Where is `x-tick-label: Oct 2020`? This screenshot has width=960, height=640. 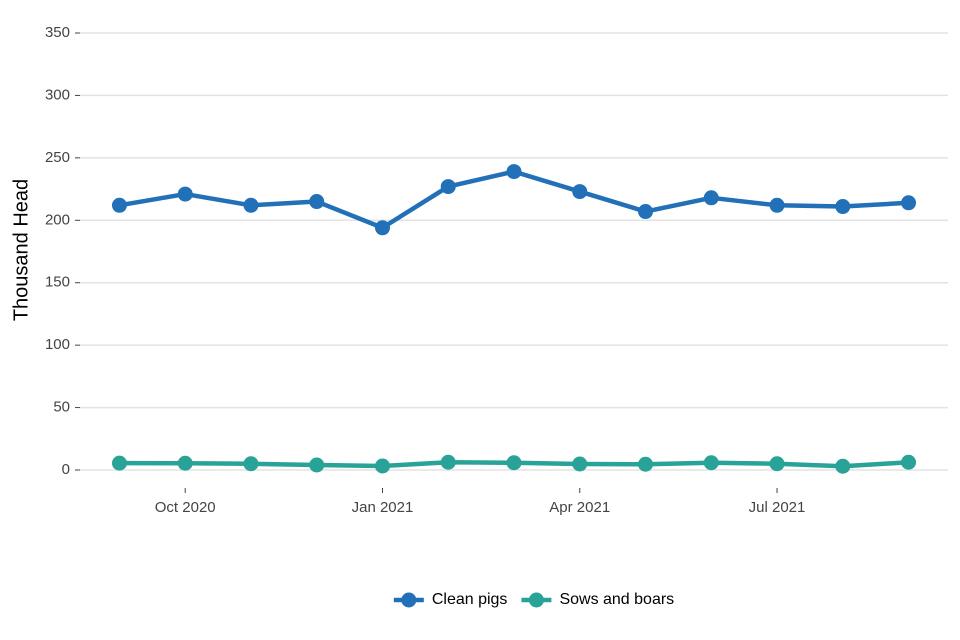
x-tick-label: Oct 2020 is located at coordinates (185, 507).